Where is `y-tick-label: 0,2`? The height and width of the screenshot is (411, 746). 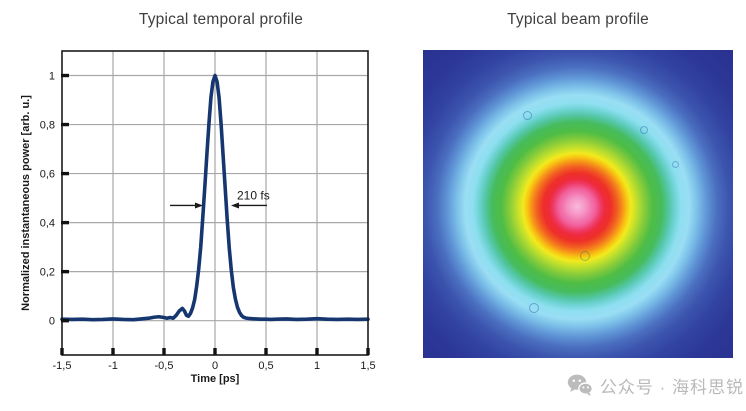 y-tick-label: 0,2 is located at coordinates (47, 273).